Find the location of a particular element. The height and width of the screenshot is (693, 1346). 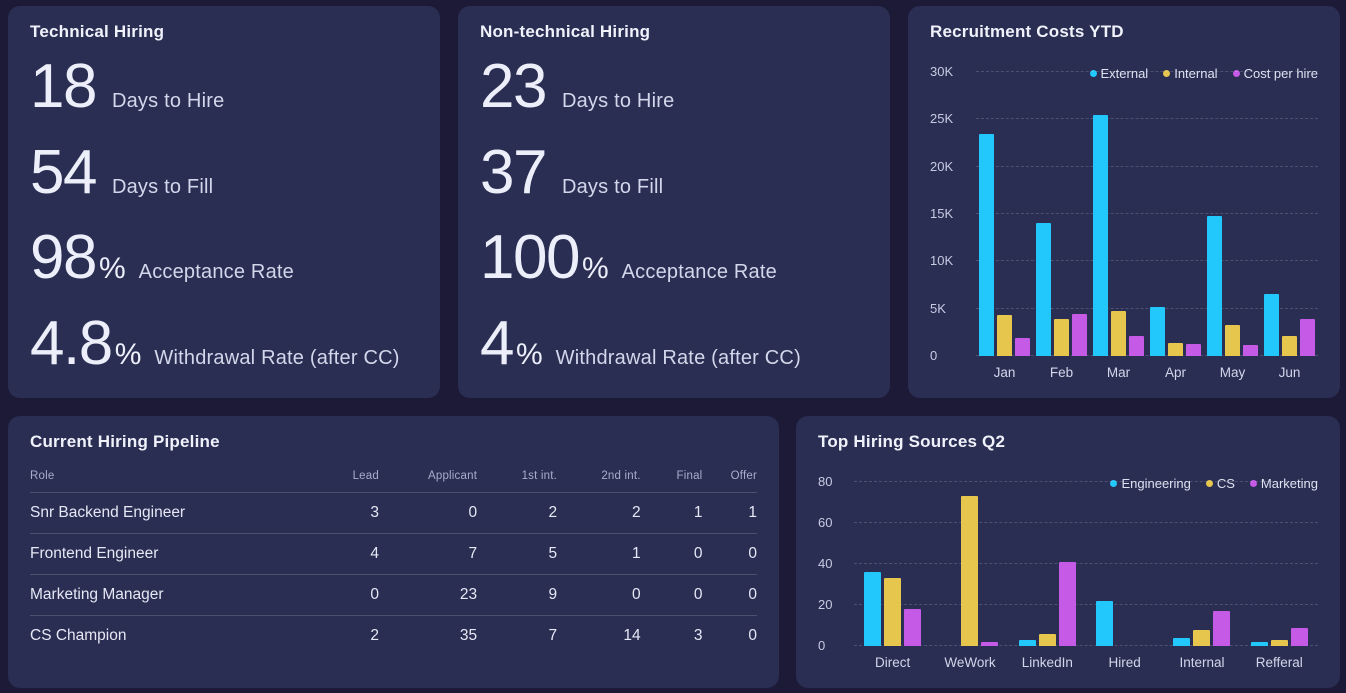

bar-marketing-linkedin is located at coordinates (1067, 603).